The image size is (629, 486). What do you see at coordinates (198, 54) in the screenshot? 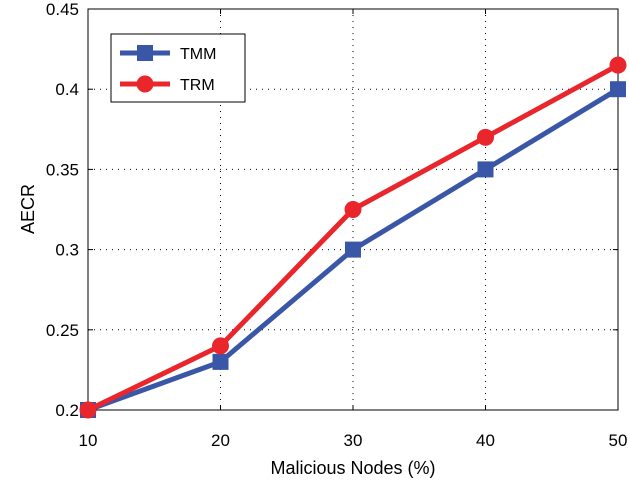
I see `legend-label-tmm: TMM` at bounding box center [198, 54].